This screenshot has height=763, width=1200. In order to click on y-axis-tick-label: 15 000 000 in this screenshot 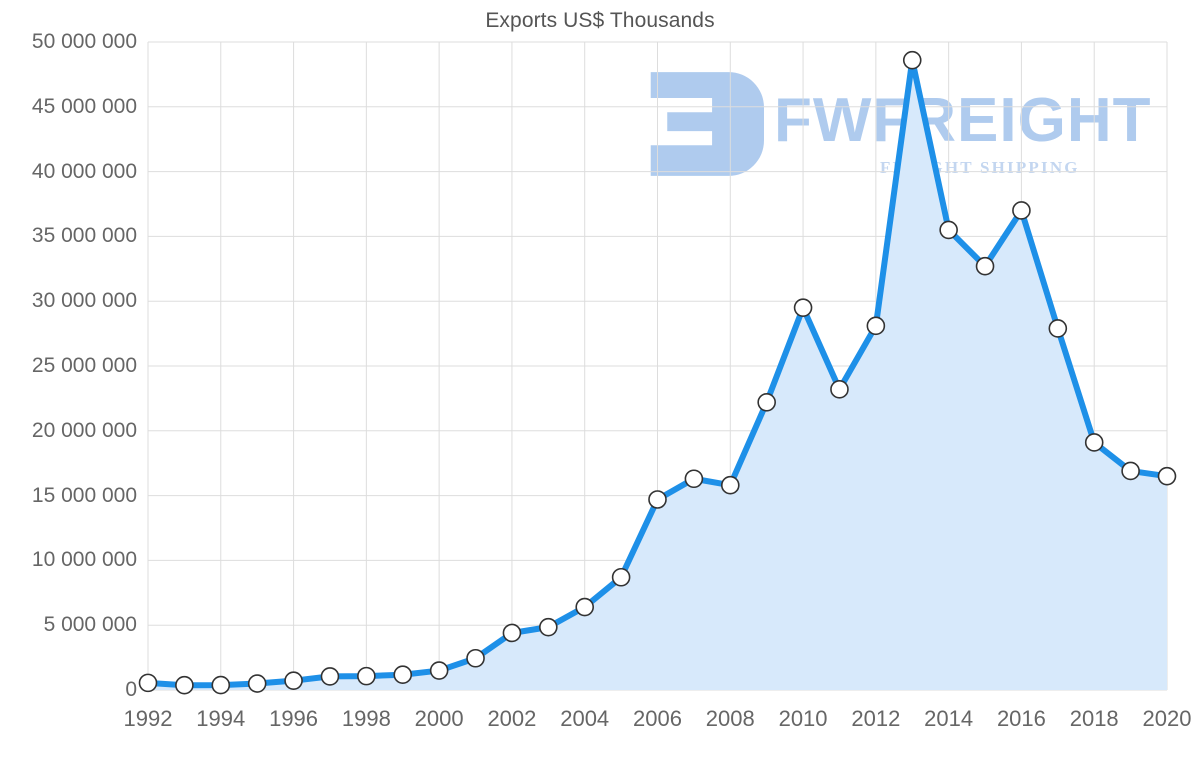, I will do `click(84, 495)`.